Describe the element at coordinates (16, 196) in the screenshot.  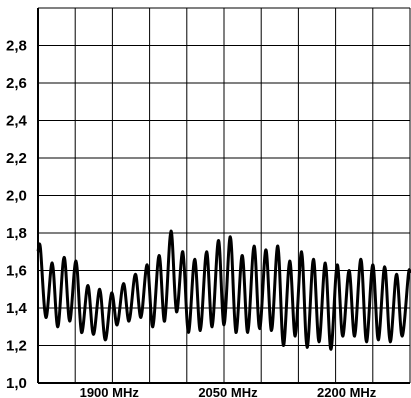
I see `y-tick-label: 2,0` at that location.